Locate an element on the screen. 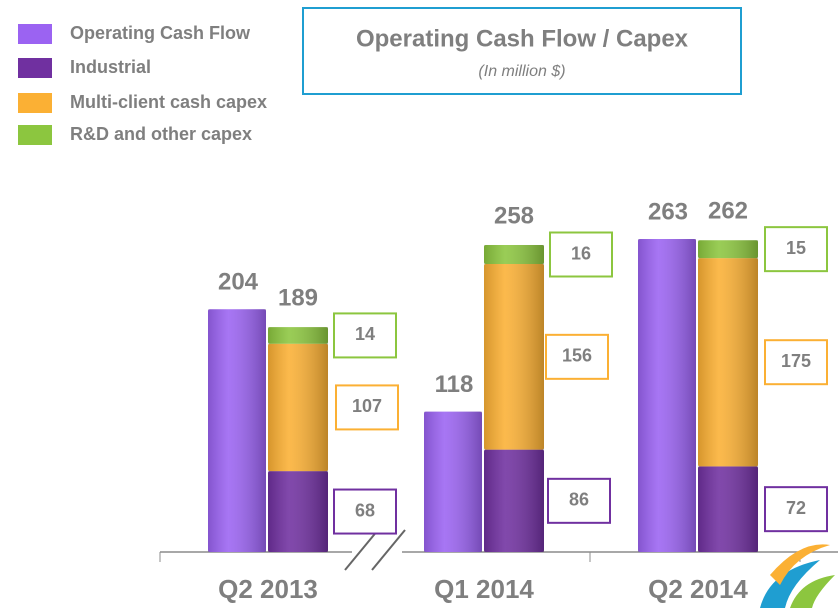 This screenshot has width=838, height=610. legend-label: R&D and other capex is located at coordinates (161, 134).